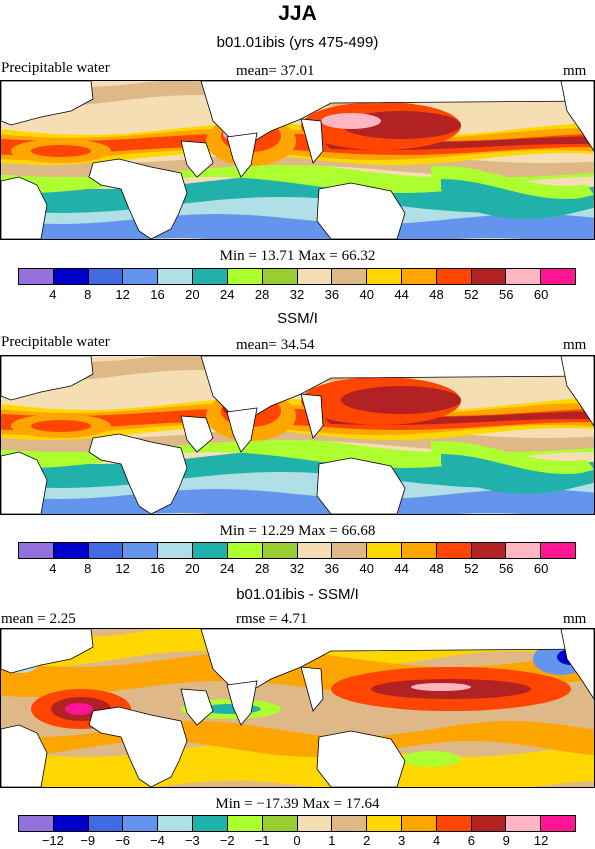 The image size is (595, 849). Describe the element at coordinates (227, 294) in the screenshot. I see `colorbar-tick-label: 24` at that location.